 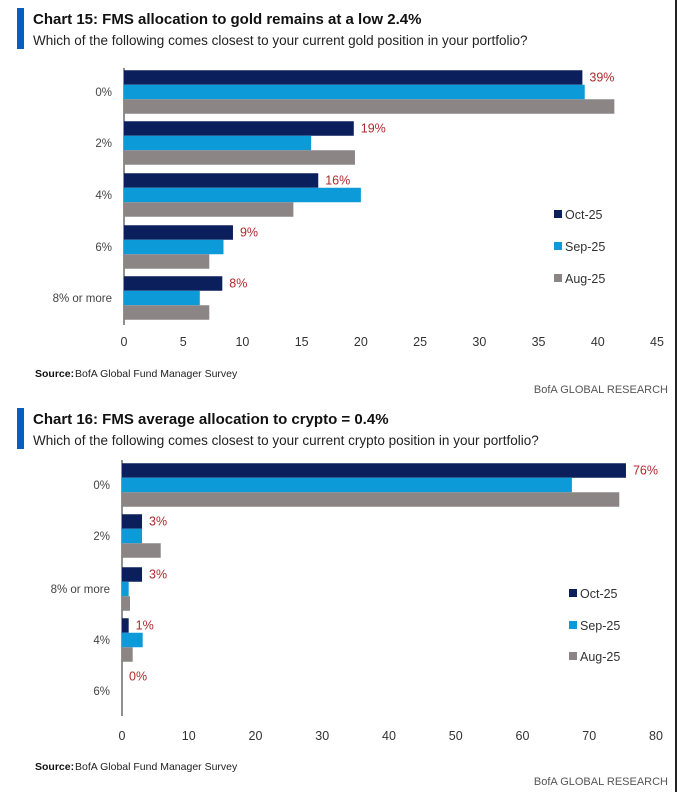 I want to click on right-border, so click(x=676, y=396).